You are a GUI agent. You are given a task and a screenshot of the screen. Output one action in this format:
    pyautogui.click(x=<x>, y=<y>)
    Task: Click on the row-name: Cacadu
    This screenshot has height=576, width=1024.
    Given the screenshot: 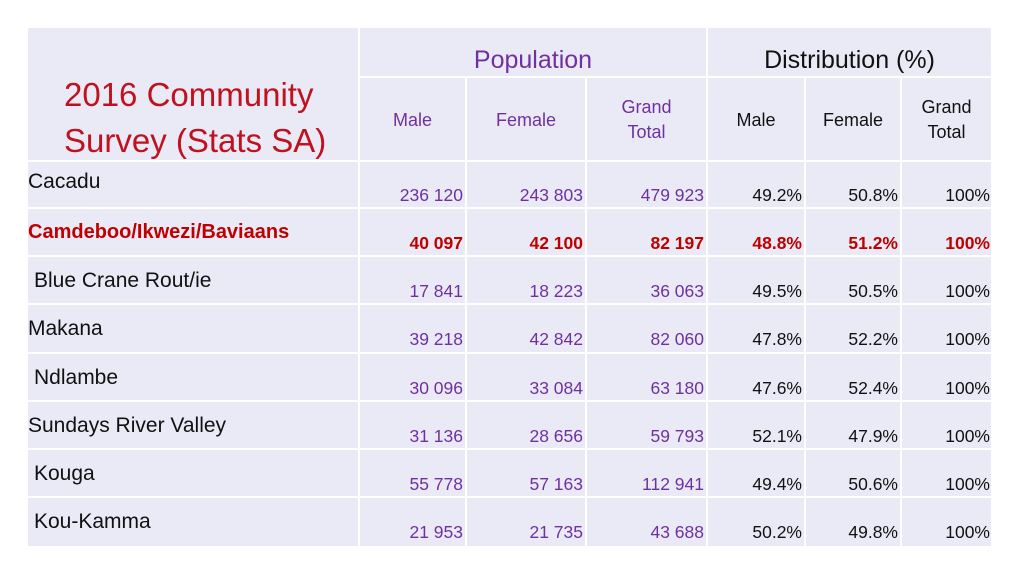 What is the action you would take?
    pyautogui.click(x=64, y=181)
    